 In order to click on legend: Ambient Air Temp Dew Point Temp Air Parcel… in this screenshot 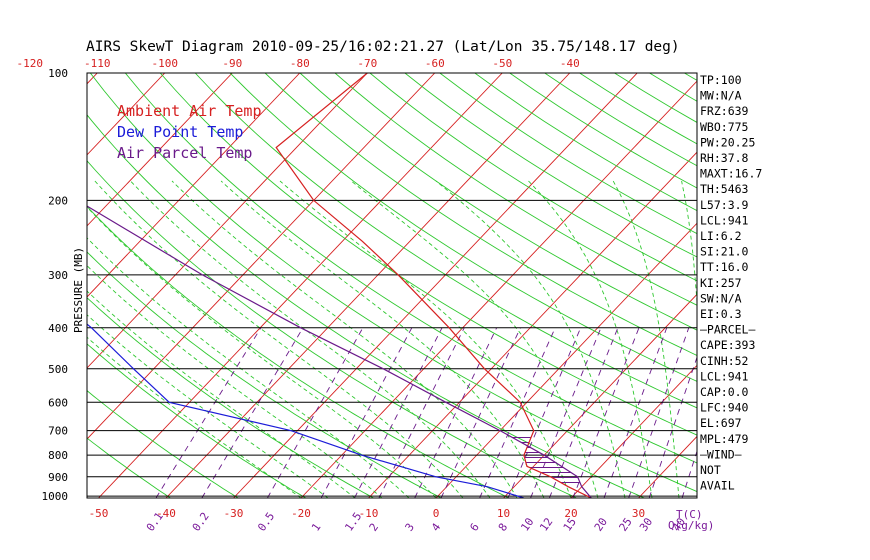, I will do `click(189, 132)`.